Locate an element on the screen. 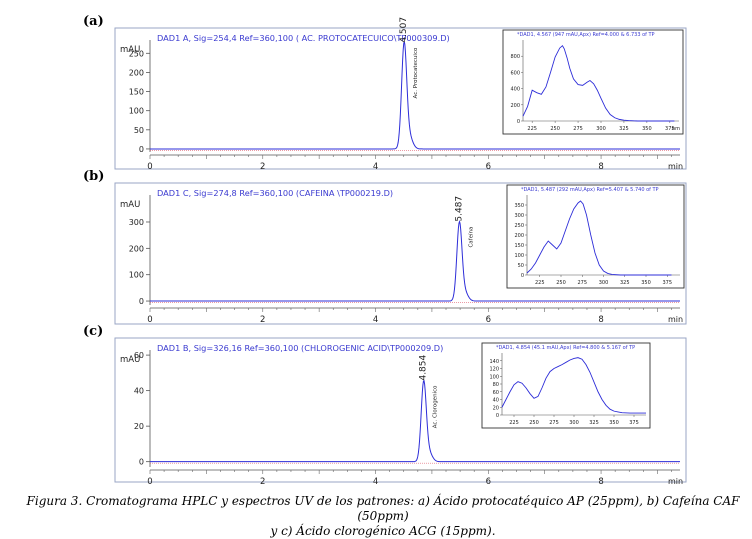  caption-line-2: y c) Ácido clorogénico ACG (15ppm). is located at coordinates (383, 531).